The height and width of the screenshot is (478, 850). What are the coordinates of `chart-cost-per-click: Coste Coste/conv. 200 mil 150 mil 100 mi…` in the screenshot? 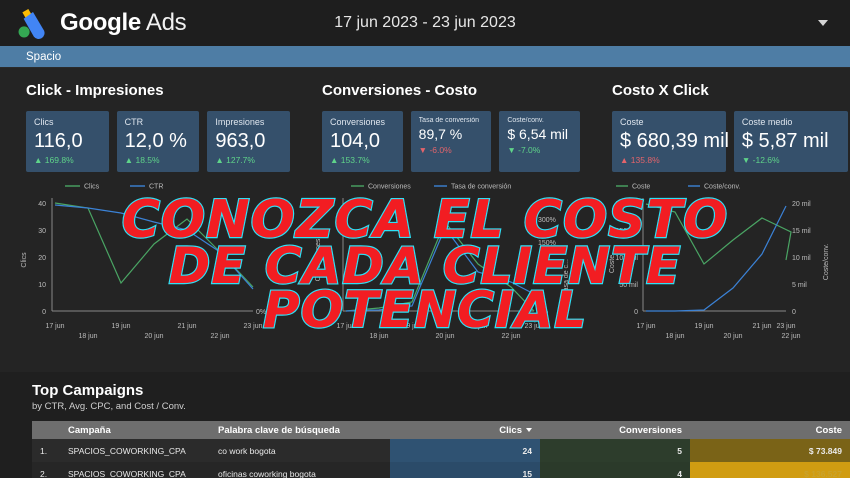 It's located at (720, 263).